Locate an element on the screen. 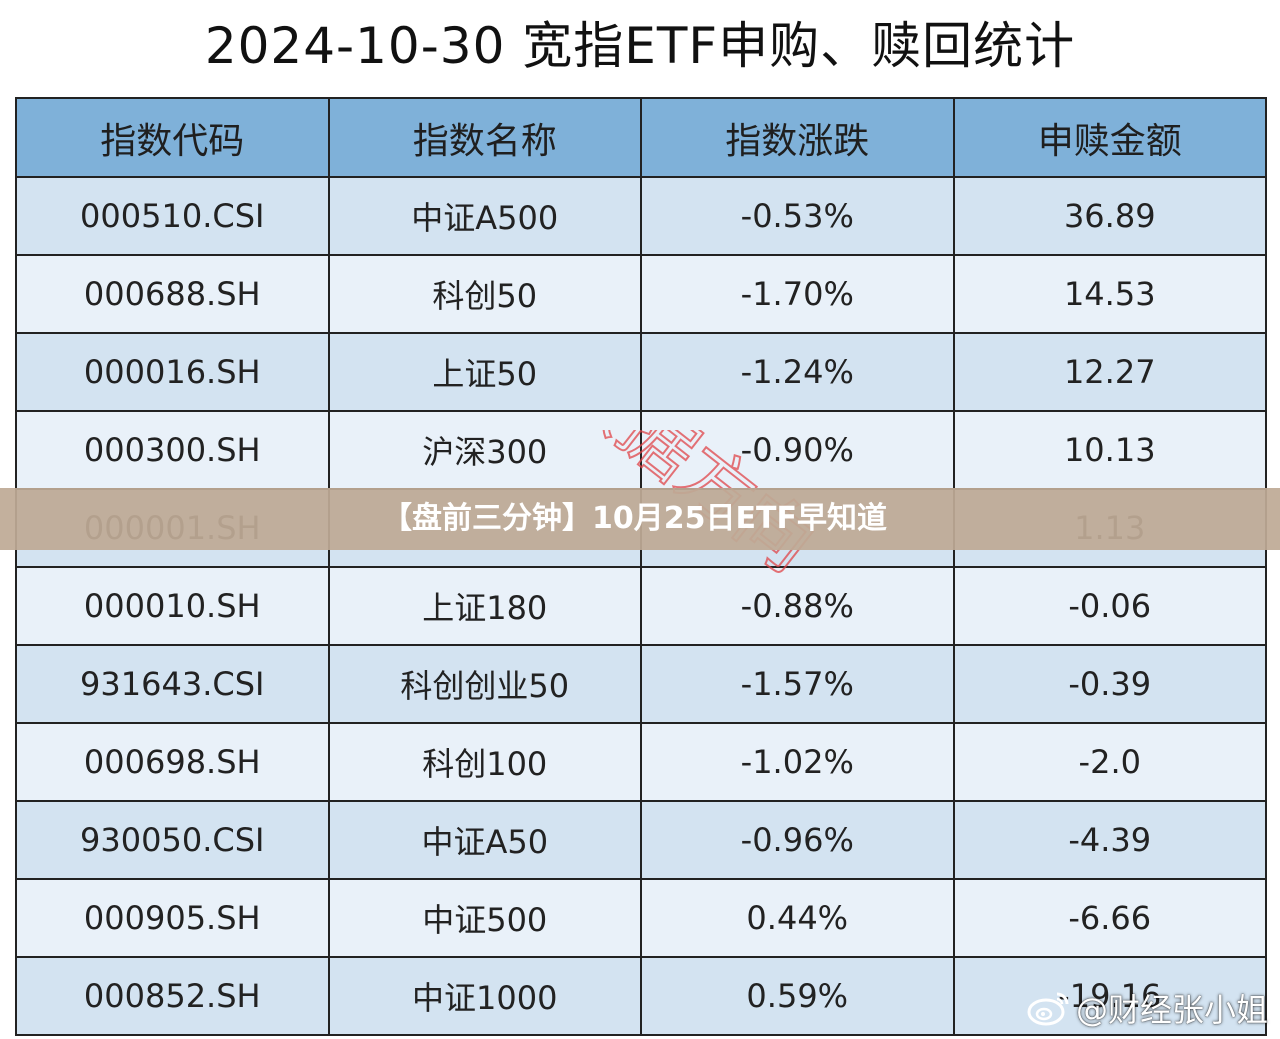 The width and height of the screenshot is (1280, 1039). cell-index-change: 0.59% is located at coordinates (797, 996).